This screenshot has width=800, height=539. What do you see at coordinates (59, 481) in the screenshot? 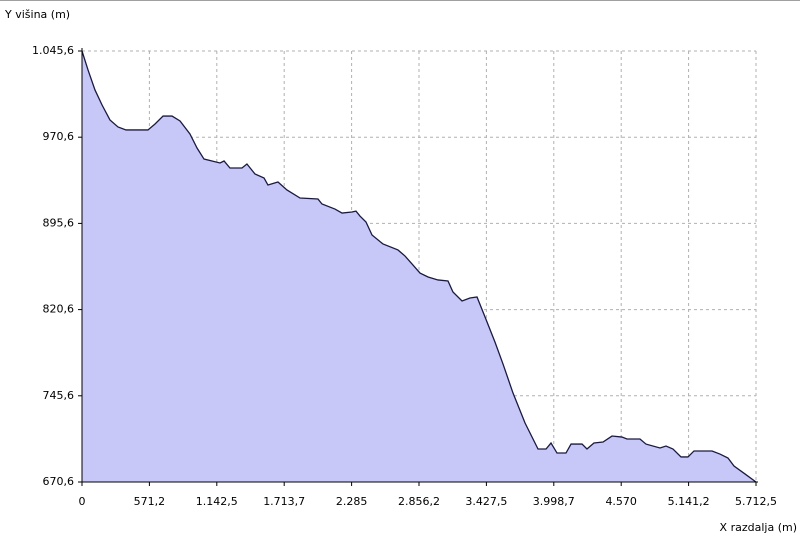
I see `y-tick-label: 670,6` at bounding box center [59, 481].